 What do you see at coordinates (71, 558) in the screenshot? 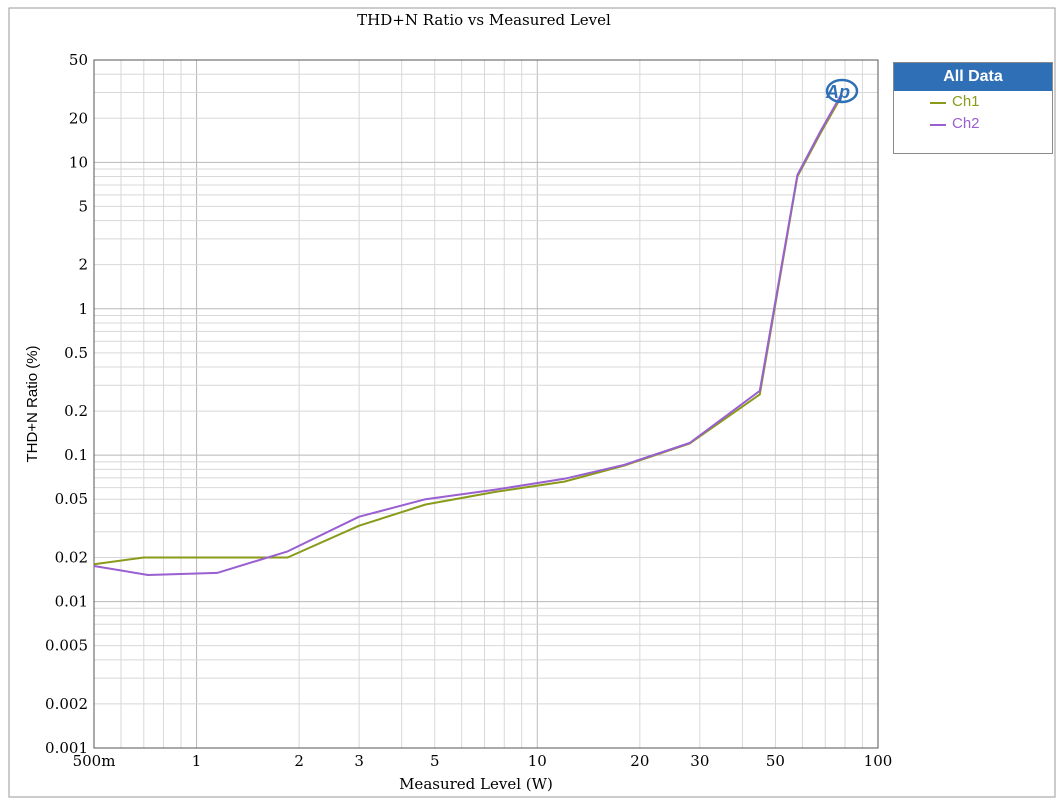
I see `y-tick-label: 0.02` at bounding box center [71, 558].